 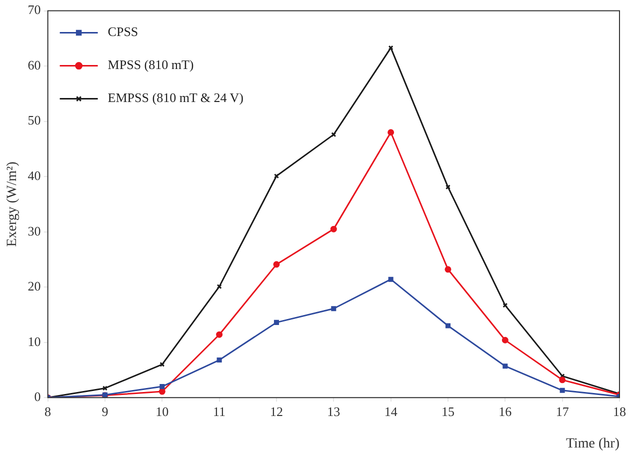 What do you see at coordinates (151, 64) in the screenshot?
I see `legend-label: MPSS (810 mT)` at bounding box center [151, 64].